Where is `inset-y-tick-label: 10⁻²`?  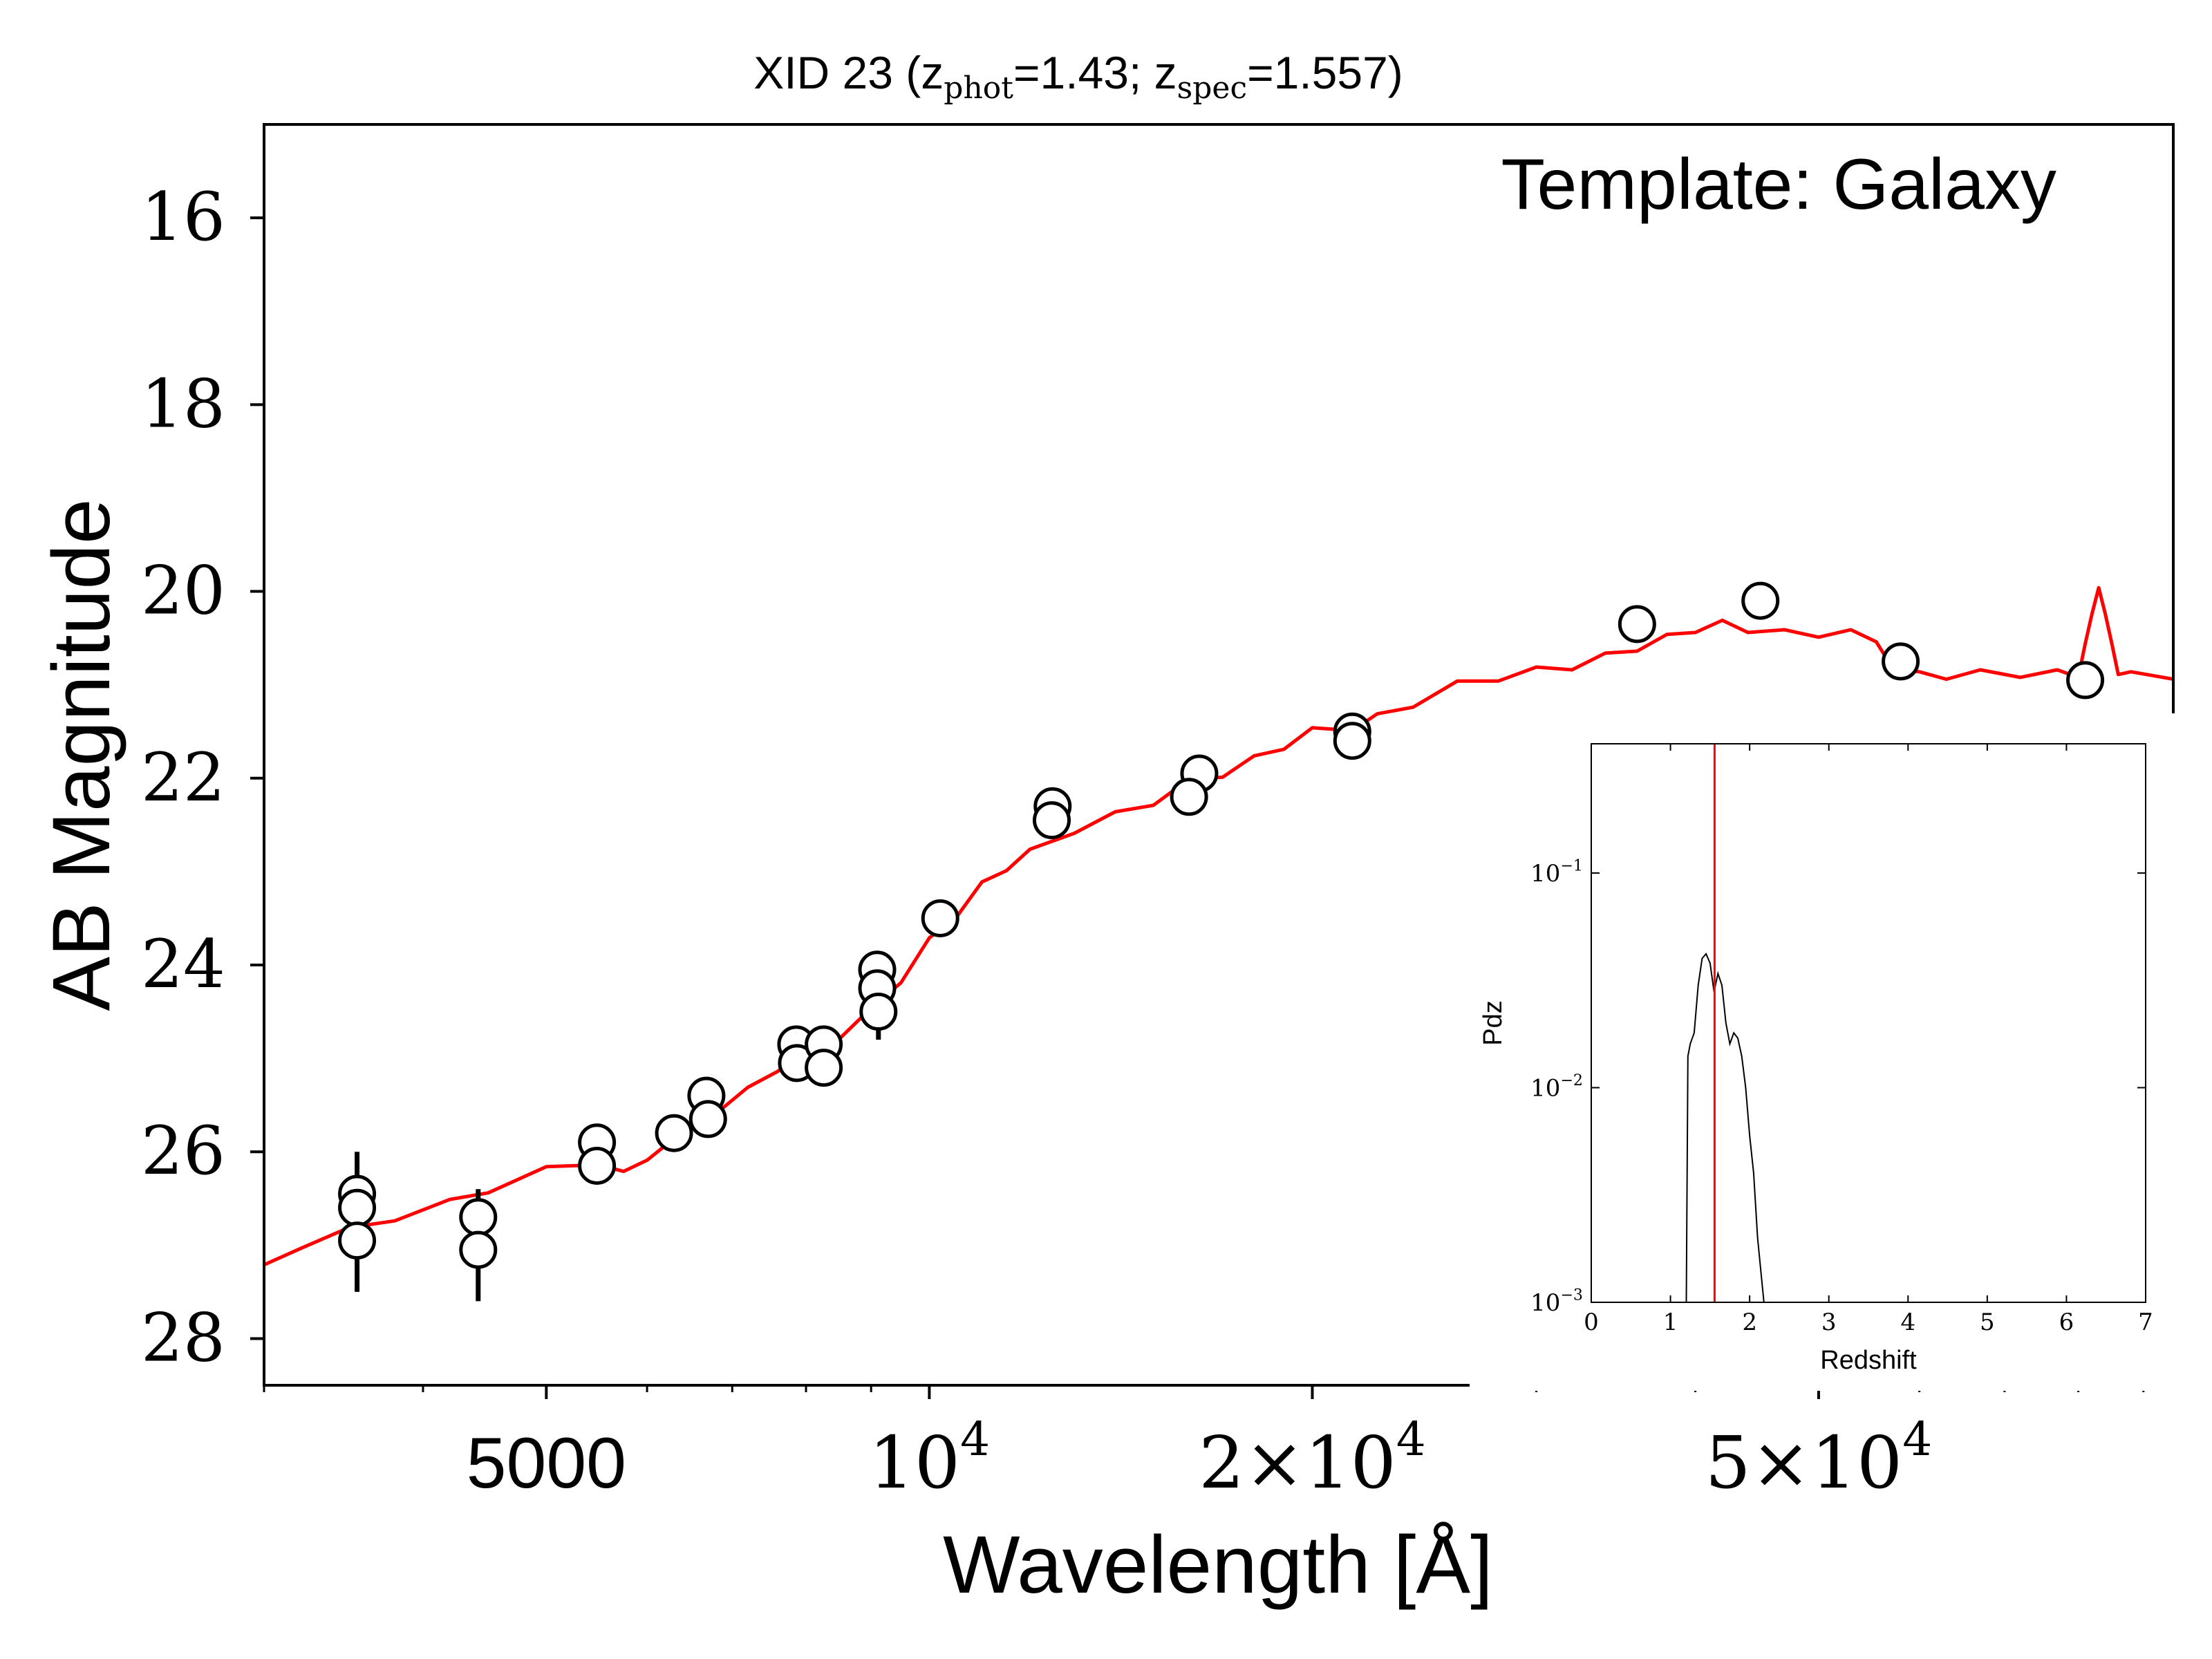
inset-y-tick-label: 10⁻² is located at coordinates (1556, 1086).